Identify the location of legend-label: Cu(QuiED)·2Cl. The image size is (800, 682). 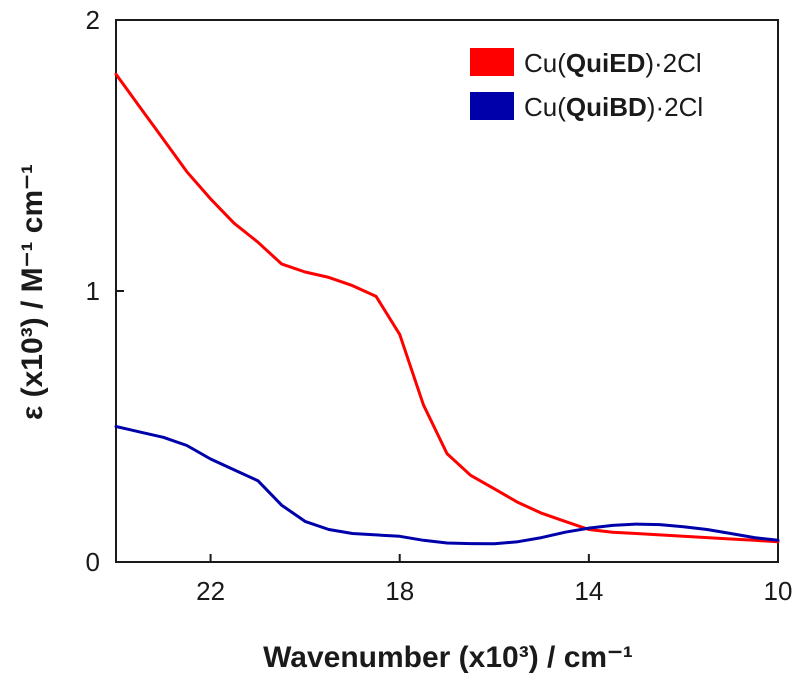
(613, 63).